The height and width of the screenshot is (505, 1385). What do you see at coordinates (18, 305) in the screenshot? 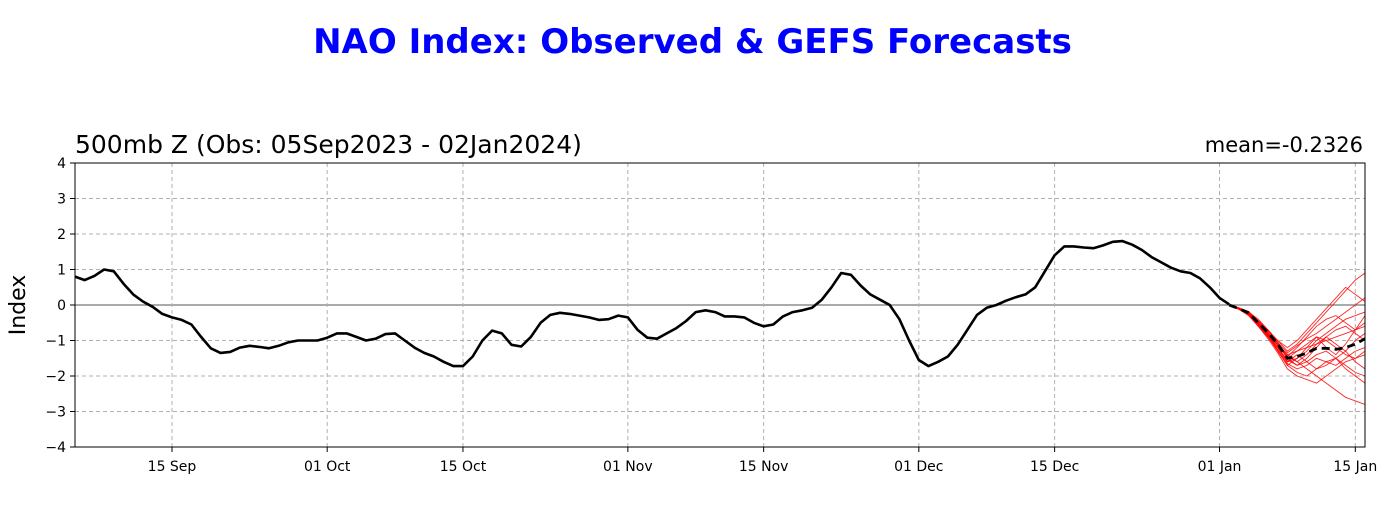
I see `y-axis-label: Index` at bounding box center [18, 305].